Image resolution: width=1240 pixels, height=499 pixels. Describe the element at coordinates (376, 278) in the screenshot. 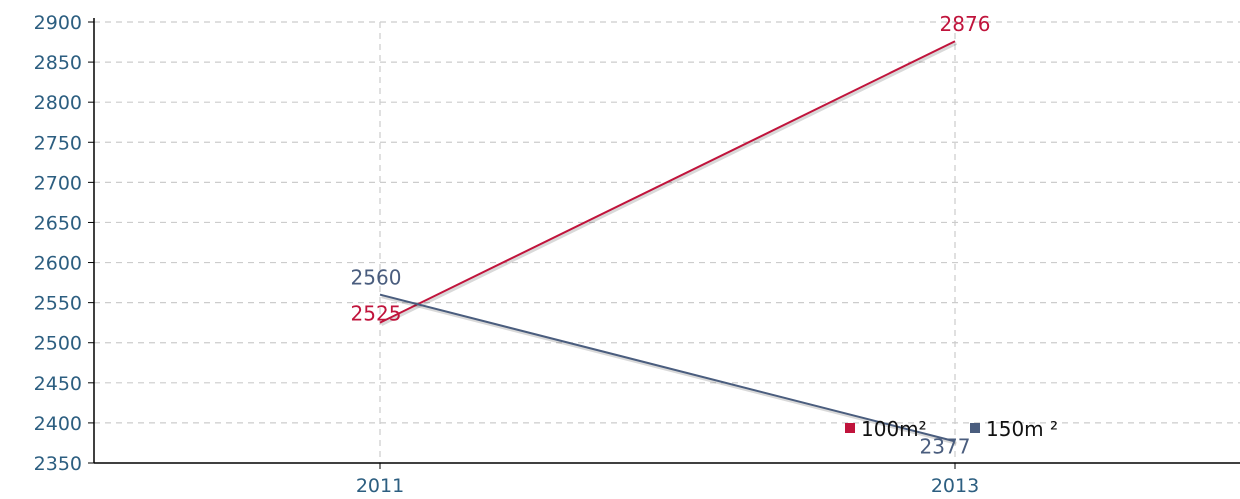

I see `data-label: 2560` at that location.